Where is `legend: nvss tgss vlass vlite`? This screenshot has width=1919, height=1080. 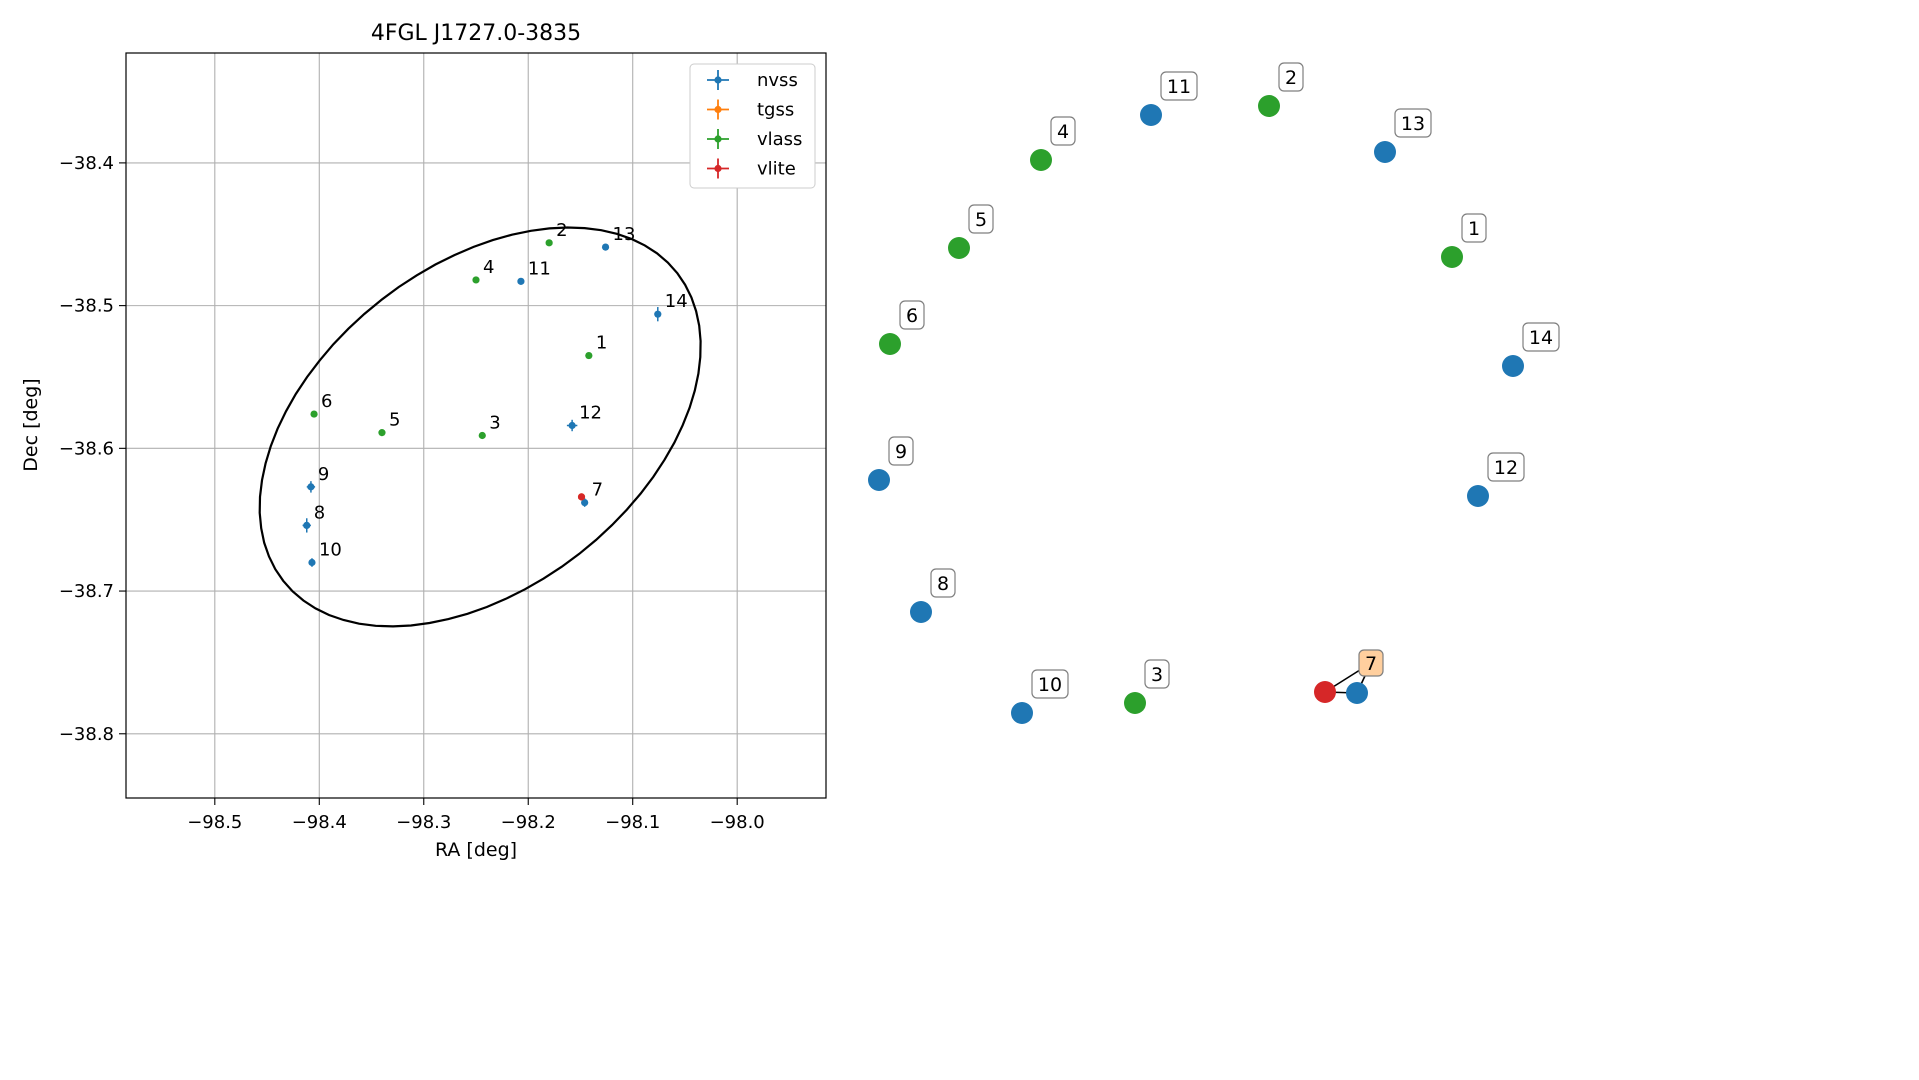 legend: nvss tgss vlass vlite is located at coordinates (752, 126).